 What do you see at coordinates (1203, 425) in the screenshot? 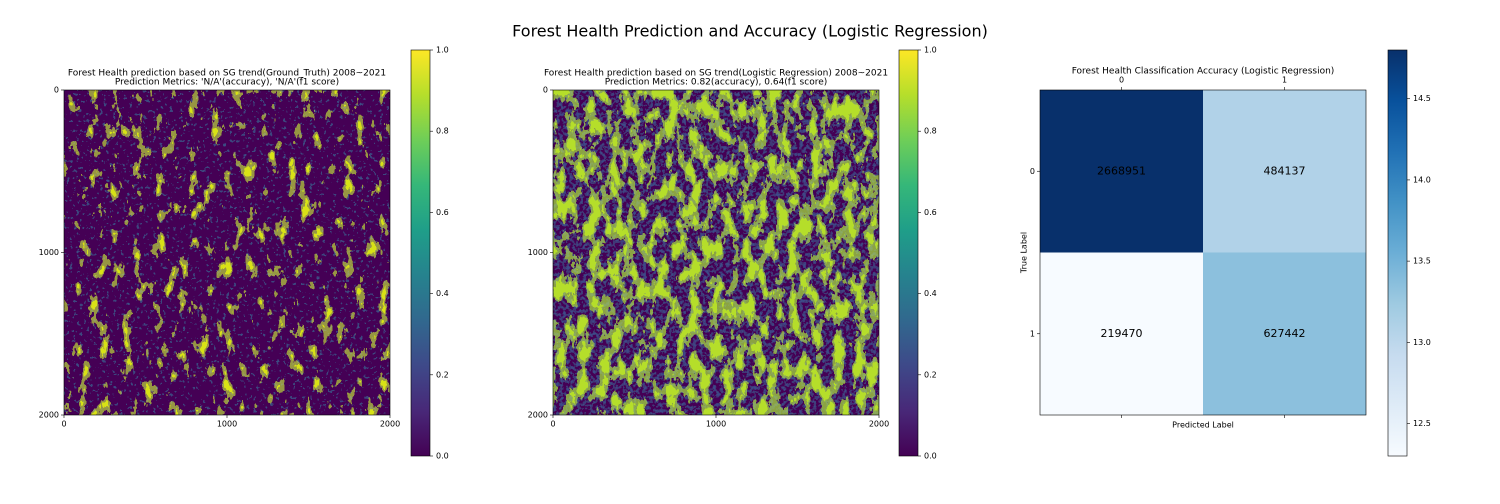
I see `x-axis-label: Predicted Label` at bounding box center [1203, 425].